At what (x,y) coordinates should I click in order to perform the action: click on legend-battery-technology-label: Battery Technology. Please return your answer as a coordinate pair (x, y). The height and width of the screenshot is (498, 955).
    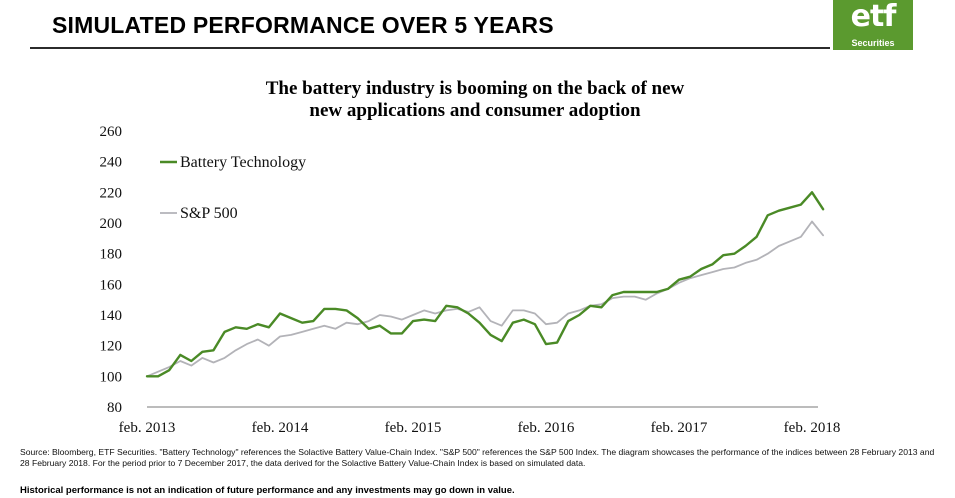
    Looking at the image, I should click on (243, 162).